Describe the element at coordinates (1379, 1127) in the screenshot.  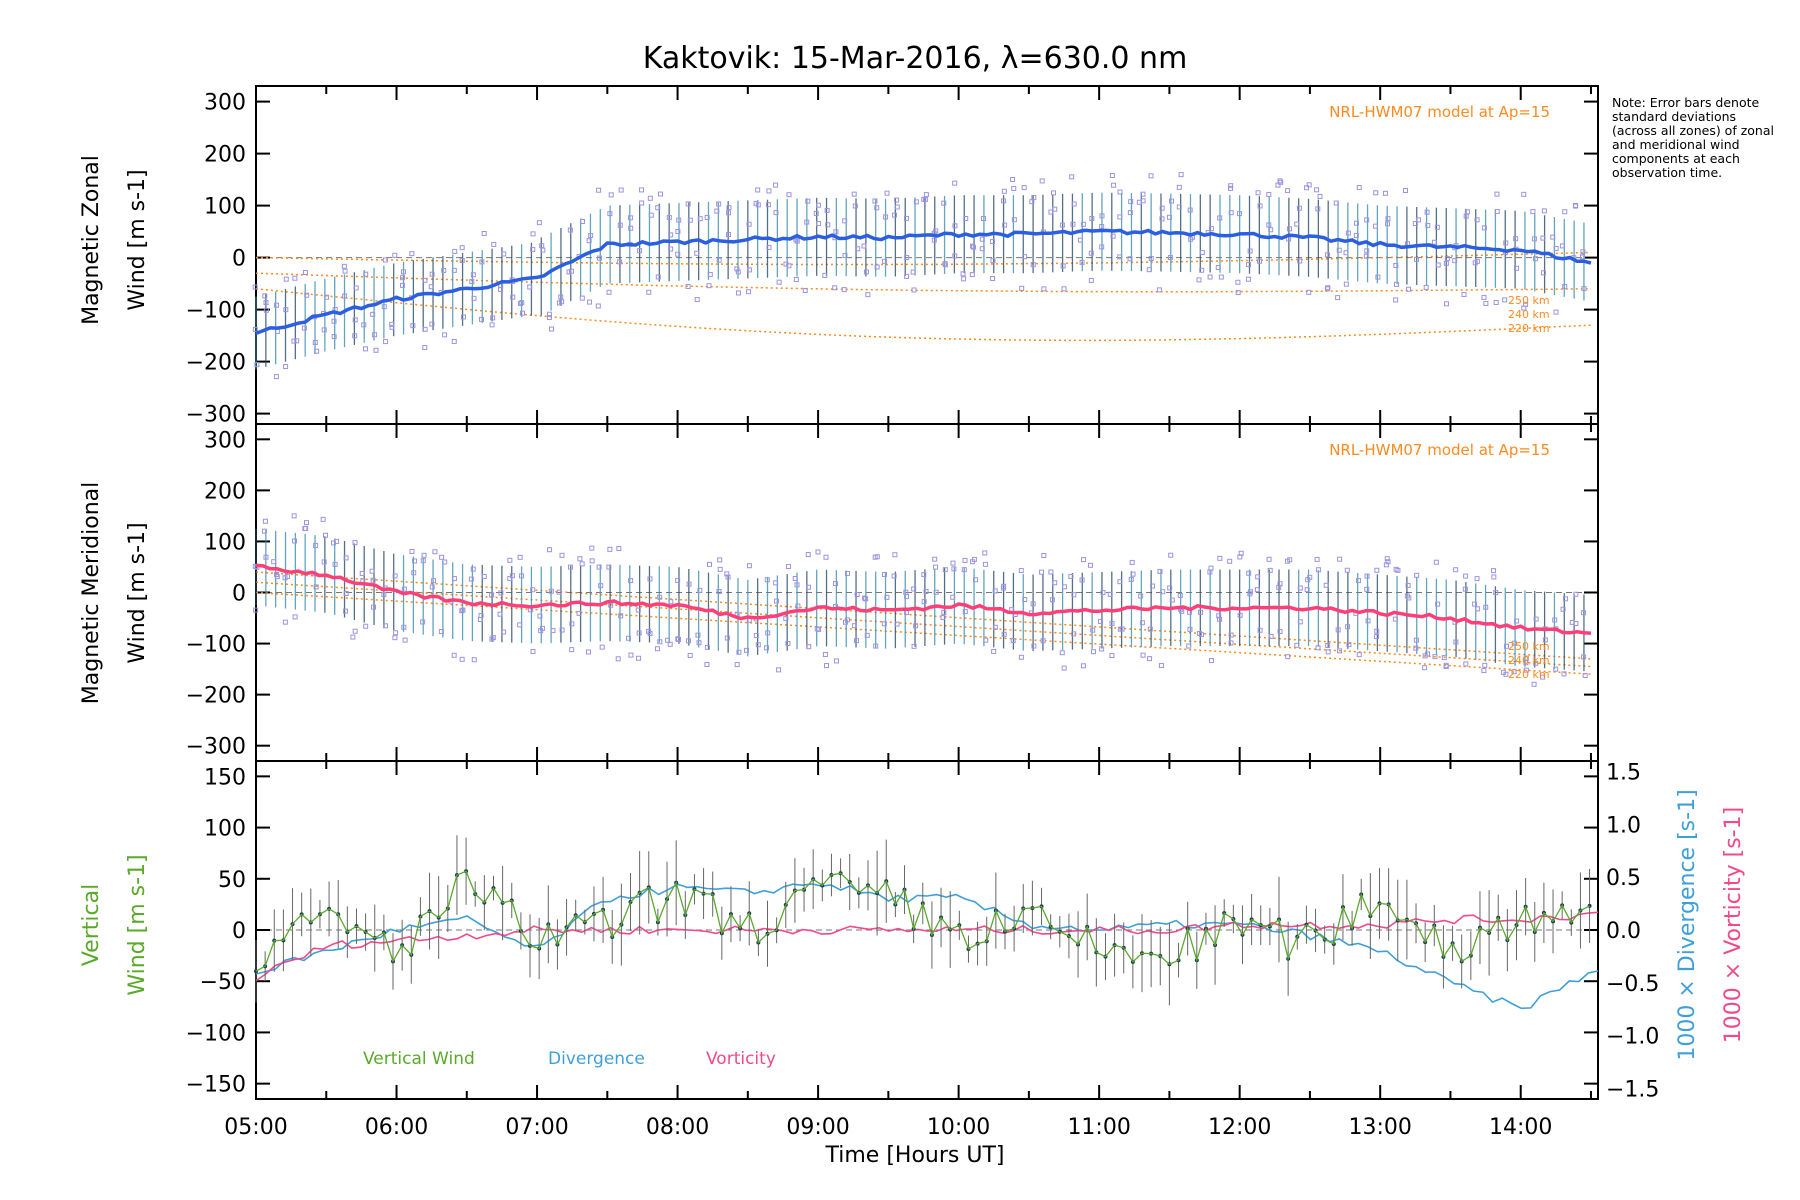
I see `x-tick-label: 13:00` at that location.